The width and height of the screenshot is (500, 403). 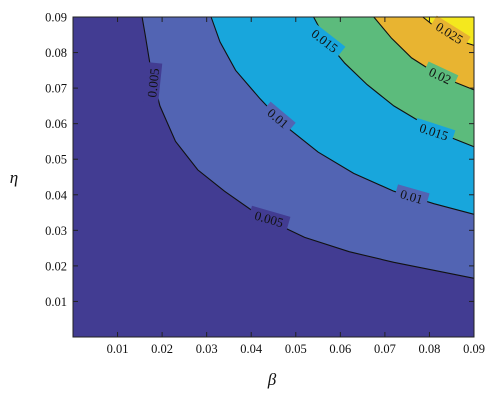 What do you see at coordinates (474, 349) in the screenshot?
I see `x-tick-label: 0.09` at bounding box center [474, 349].